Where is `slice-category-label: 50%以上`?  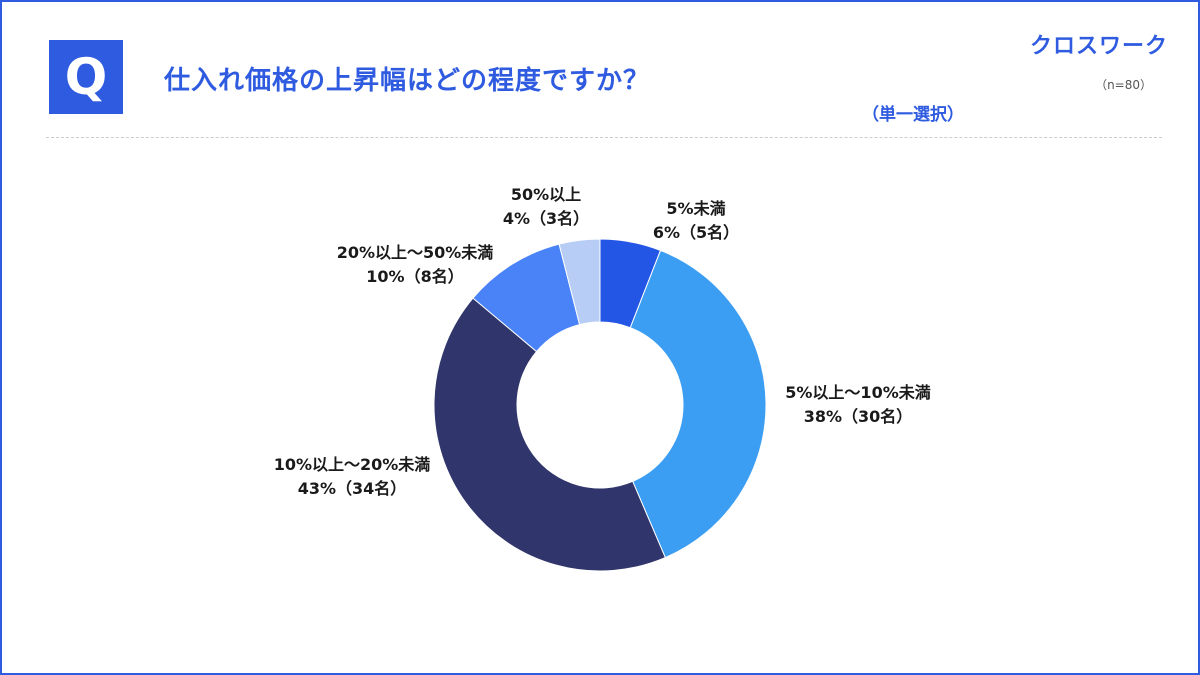 slice-category-label: 50%以上 is located at coordinates (546, 194).